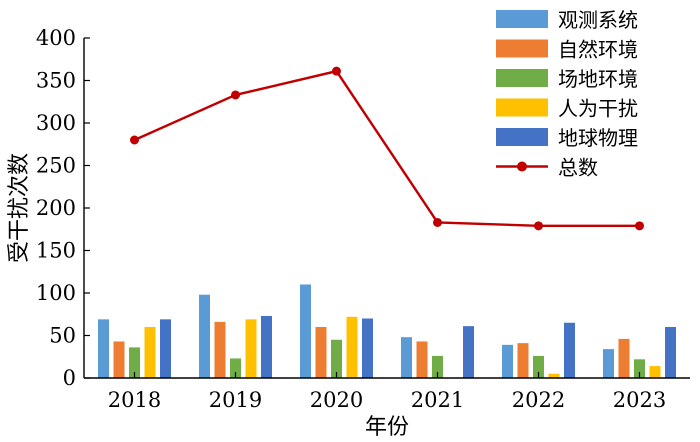 The image size is (700, 442). Describe the element at coordinates (367, 348) in the screenshot. I see `bar-地球物理-2020` at that location.